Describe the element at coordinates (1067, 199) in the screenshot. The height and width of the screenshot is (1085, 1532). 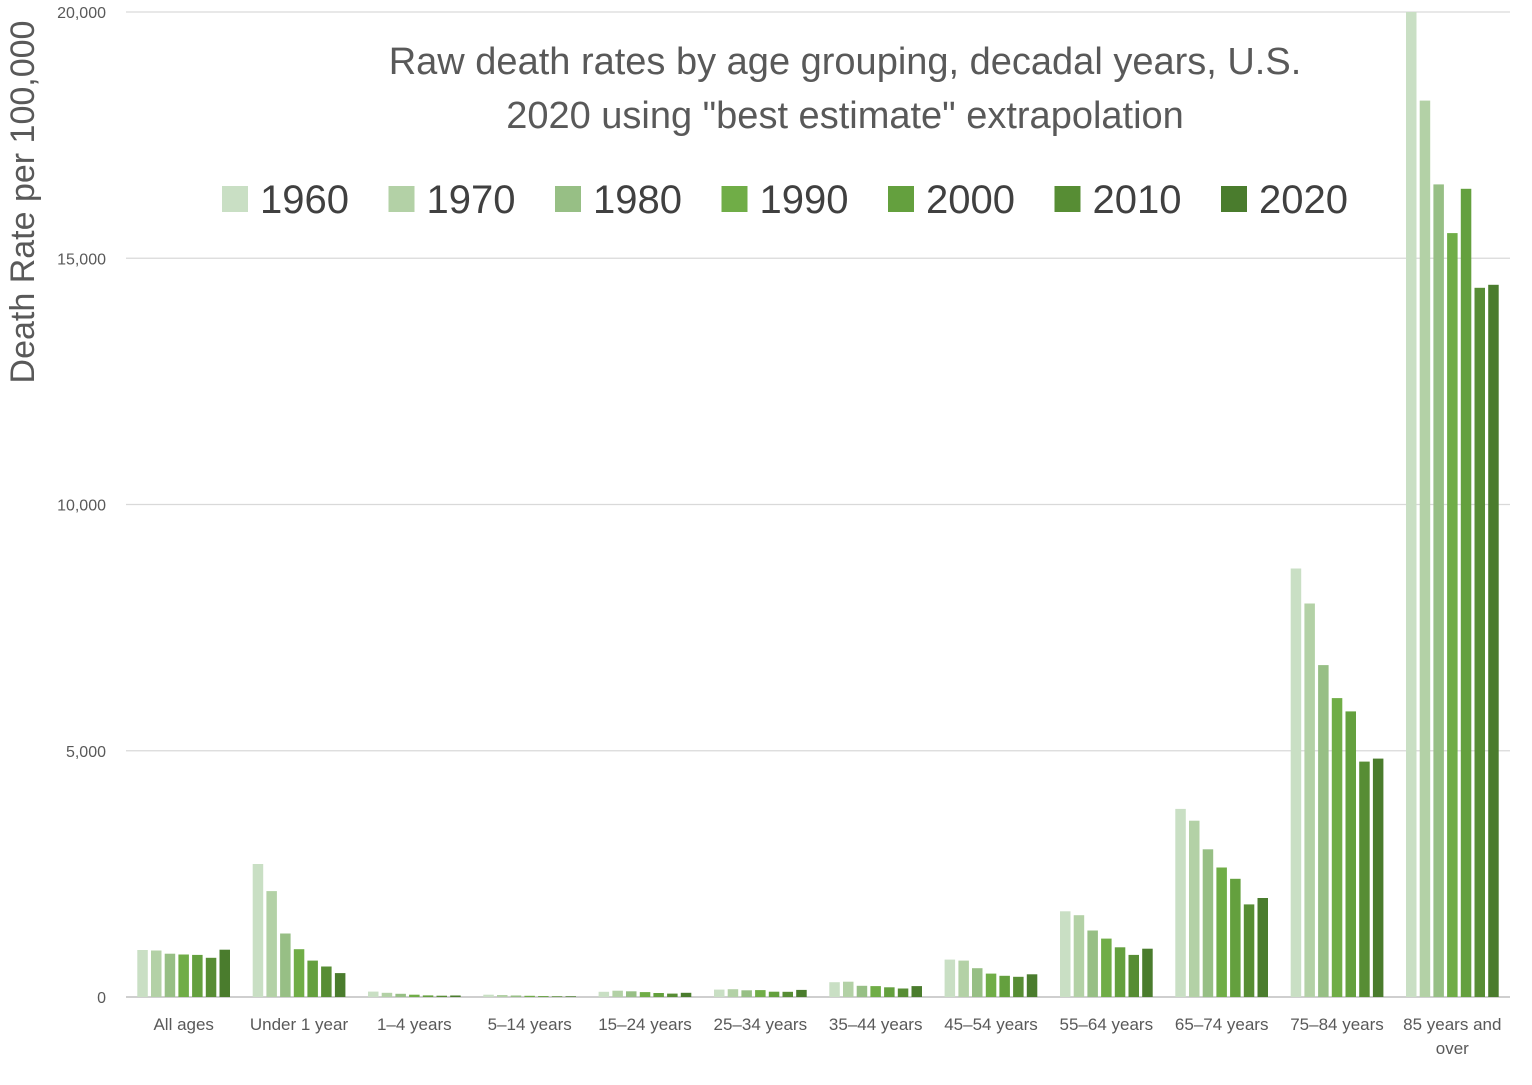
I see `legend-swatch-2010` at that location.